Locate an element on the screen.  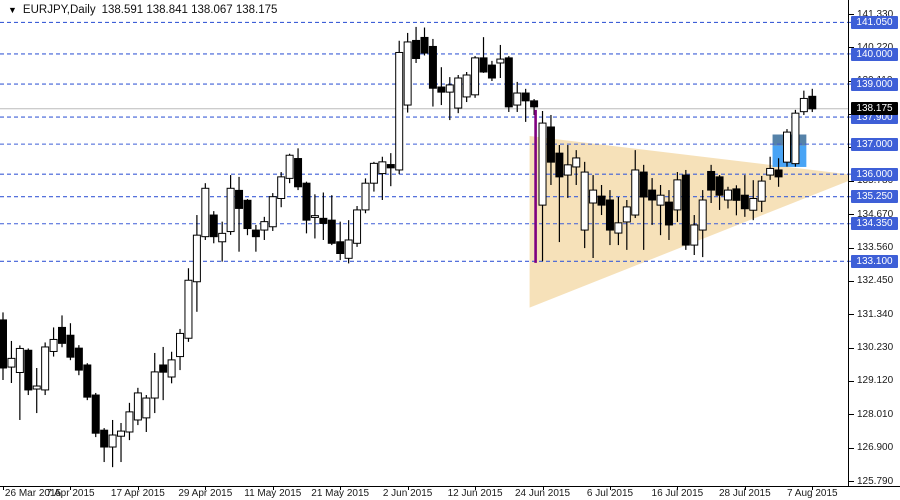
price-tick-label: 126.900 is located at coordinates (875, 448).